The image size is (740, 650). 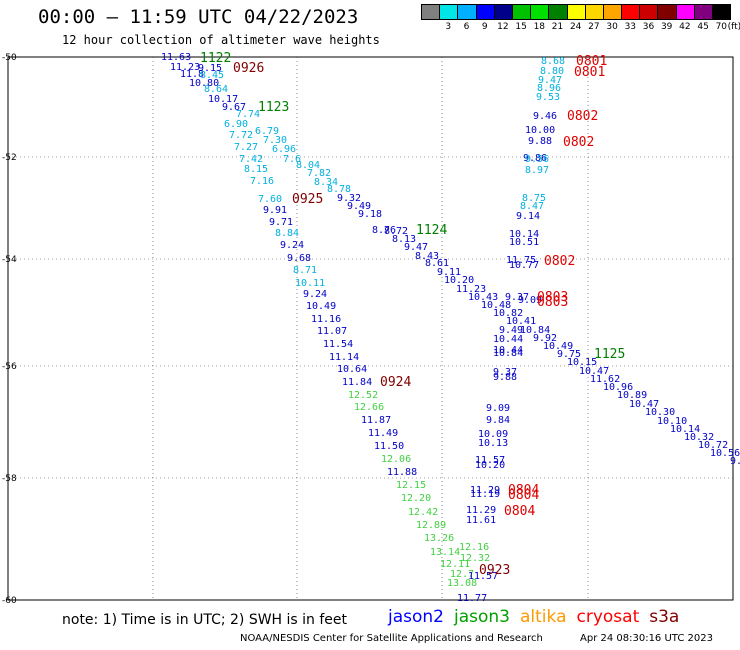 What do you see at coordinates (557, 27) in the screenshot?
I see `color-swatch-label: 21` at bounding box center [557, 27].